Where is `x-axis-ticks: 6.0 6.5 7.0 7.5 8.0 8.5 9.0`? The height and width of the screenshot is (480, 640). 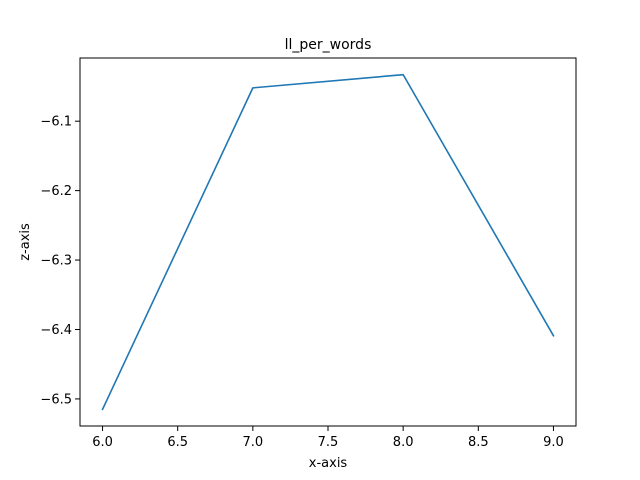
x-axis-ticks: 6.0 6.5 7.0 7.5 8.0 8.5 9.0 is located at coordinates (328, 438).